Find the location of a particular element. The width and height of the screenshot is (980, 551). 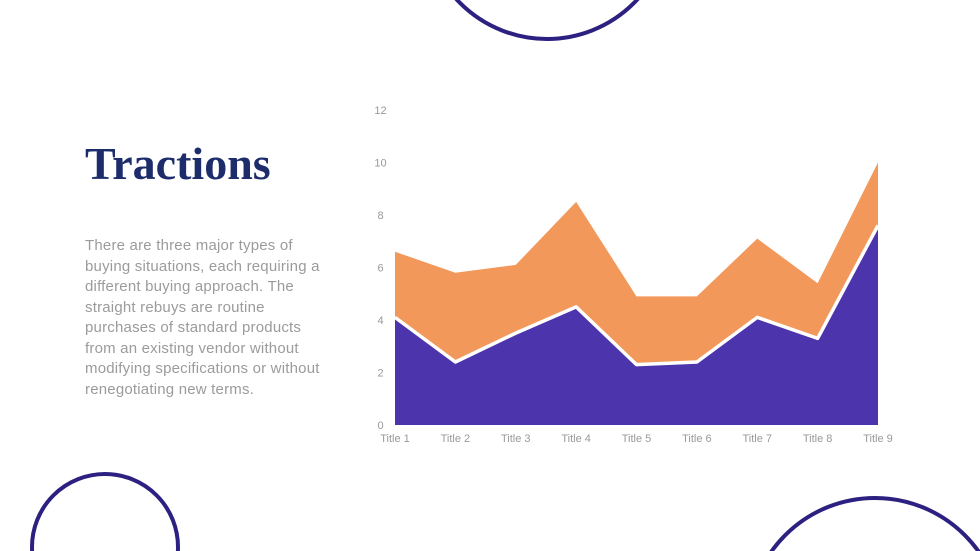

y-axis-tick-label: 2 is located at coordinates (380, 374).